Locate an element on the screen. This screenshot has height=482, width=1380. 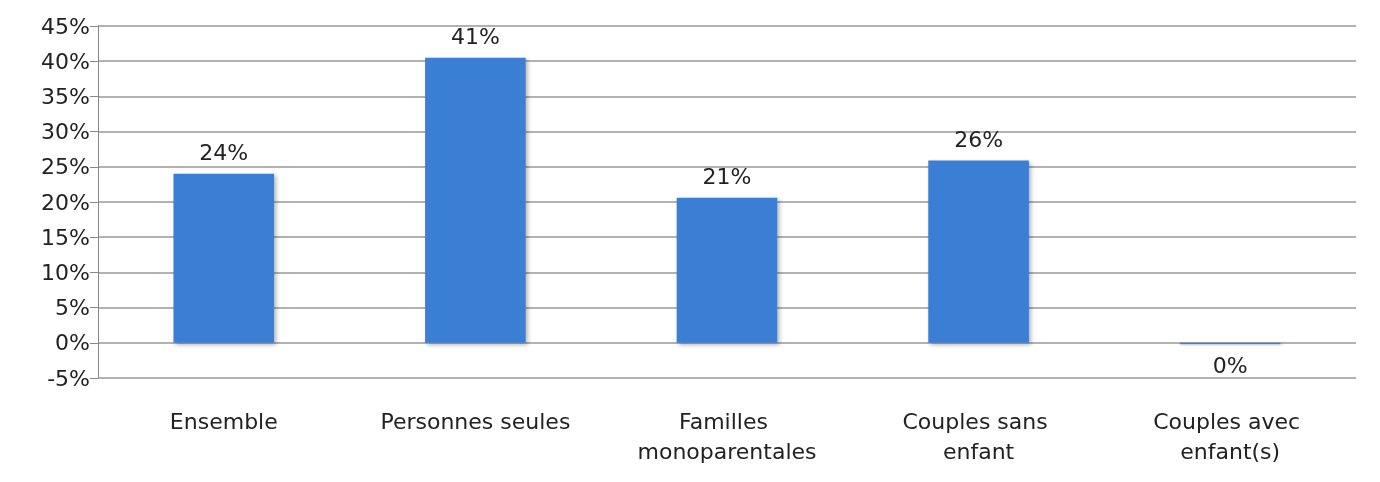
x-tick-label: Couples sans enfant is located at coordinates (978, 436).